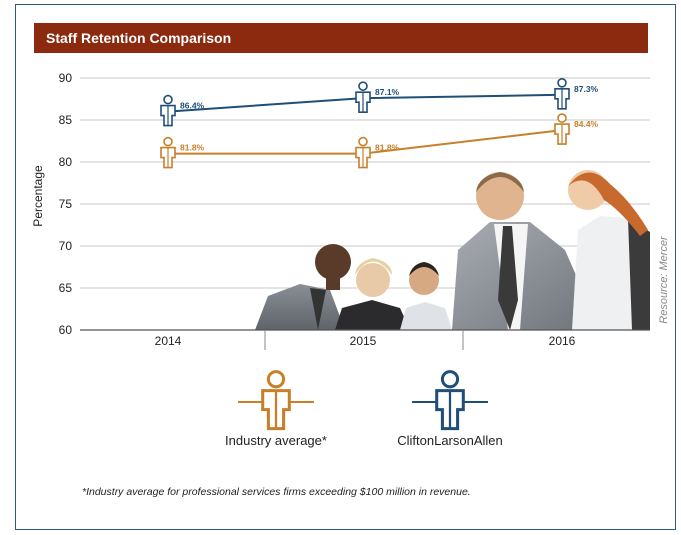  Describe the element at coordinates (66, 288) in the screenshot. I see `y-tick-65: 65` at that location.